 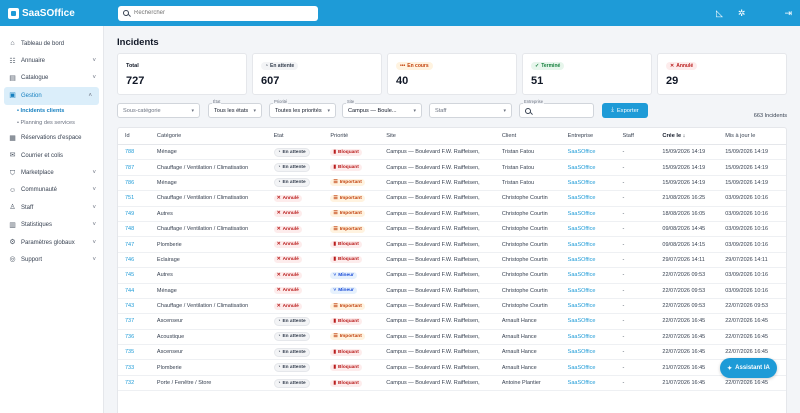 What do you see at coordinates (51, 225) in the screenshot?
I see `sidebar-item: ▥ Statistiques ˅` at bounding box center [51, 225].